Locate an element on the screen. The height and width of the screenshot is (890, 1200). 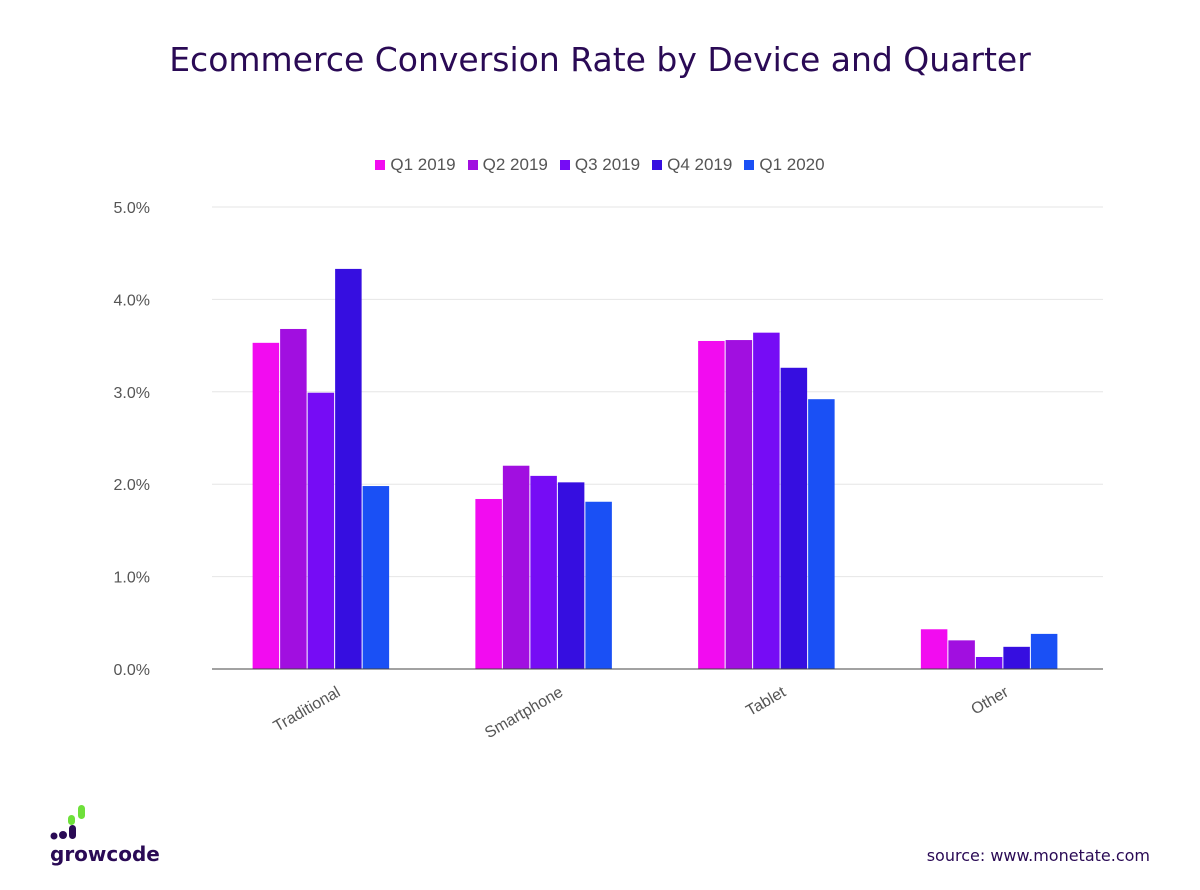
legend-label: Q4 2019 is located at coordinates (700, 164).